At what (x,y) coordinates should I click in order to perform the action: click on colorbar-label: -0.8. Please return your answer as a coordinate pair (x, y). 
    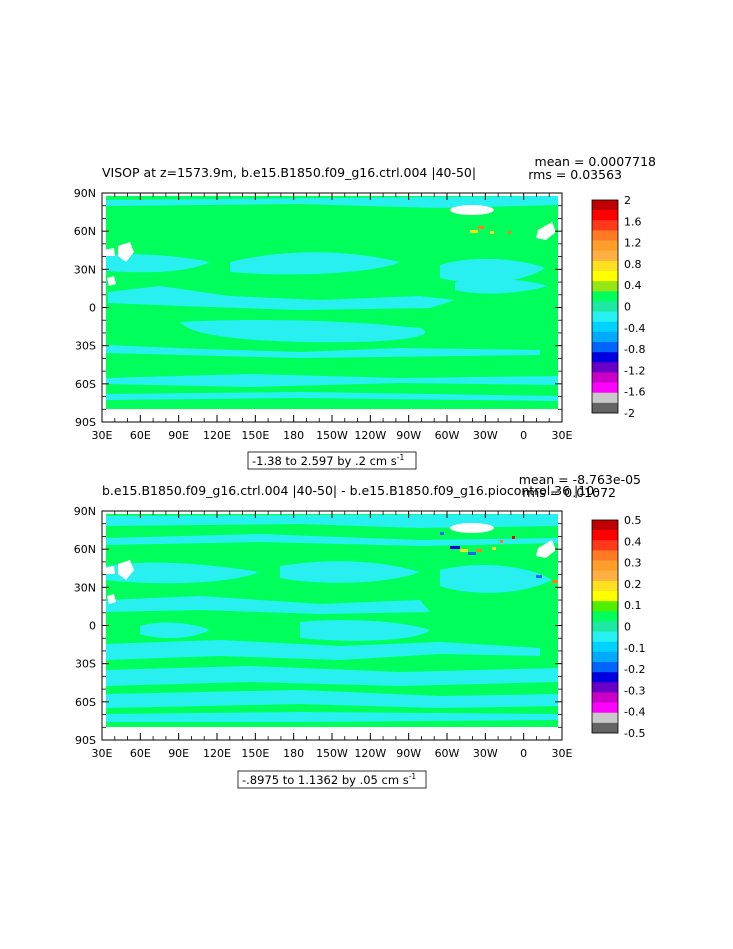
    Looking at the image, I should click on (634, 349).